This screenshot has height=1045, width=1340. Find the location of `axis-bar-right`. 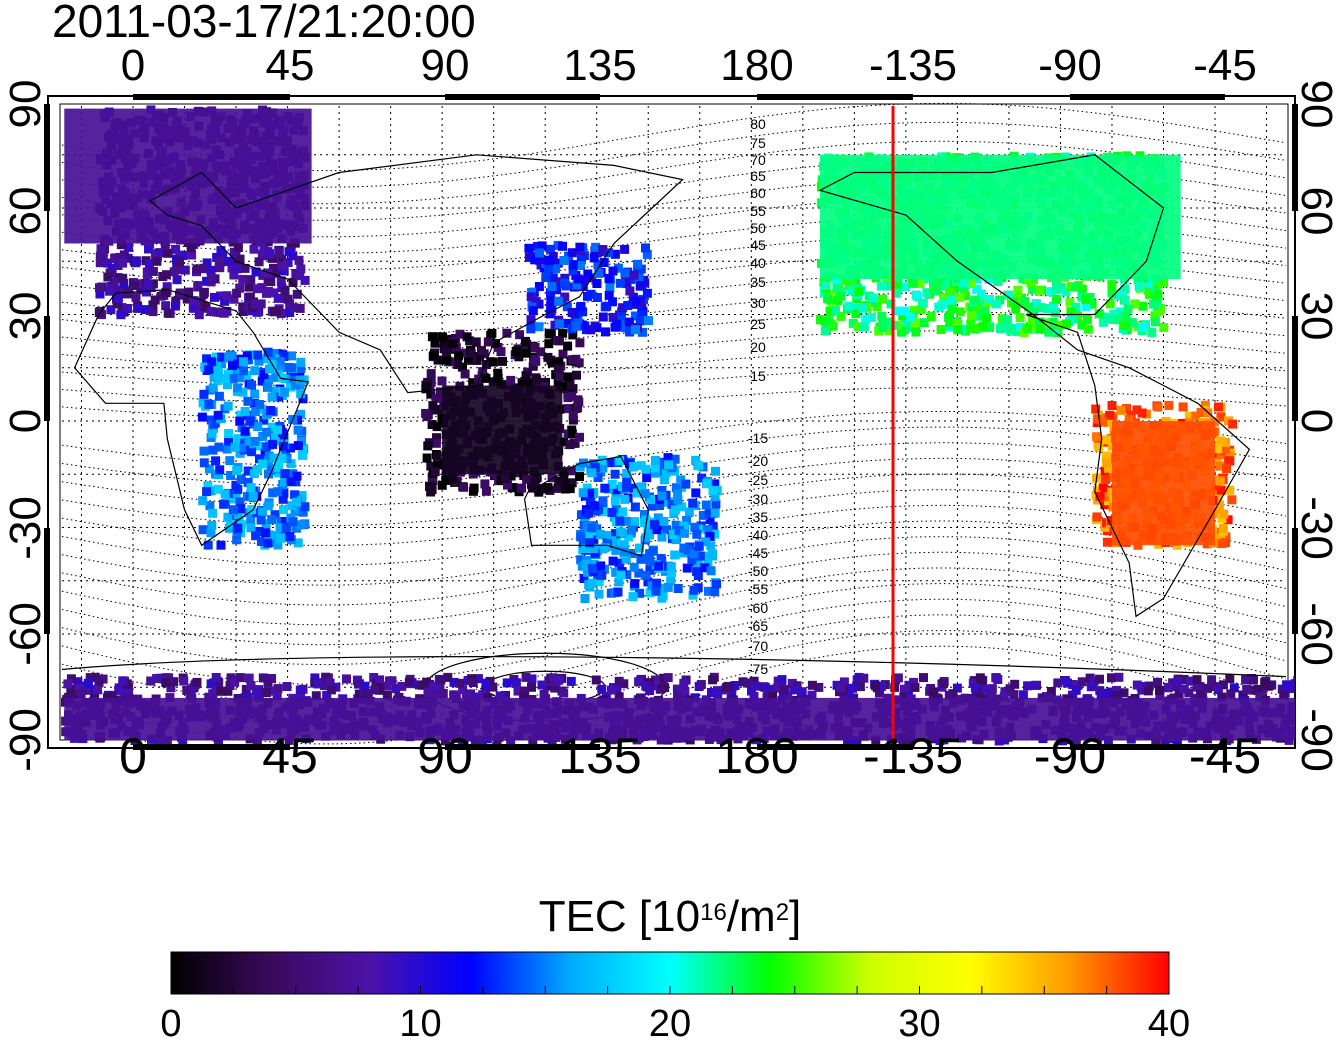

axis-bar-right is located at coordinates (1295, 368).